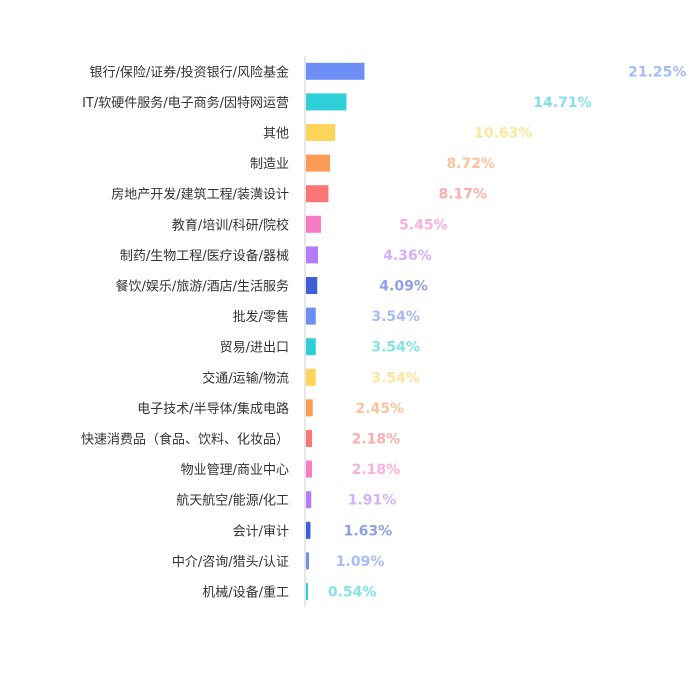 Image resolution: width=700 pixels, height=676 pixels. I want to click on data-label: 1.63%, so click(368, 531).